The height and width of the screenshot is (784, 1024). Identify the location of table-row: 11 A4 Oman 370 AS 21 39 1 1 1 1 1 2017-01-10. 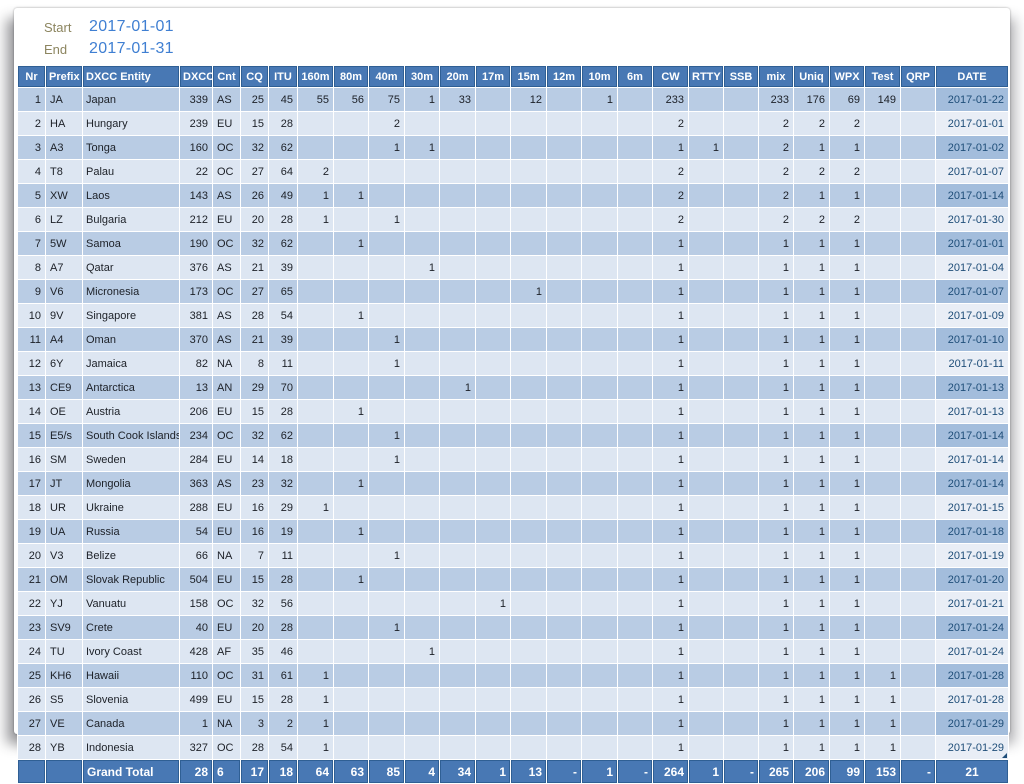
(513, 339).